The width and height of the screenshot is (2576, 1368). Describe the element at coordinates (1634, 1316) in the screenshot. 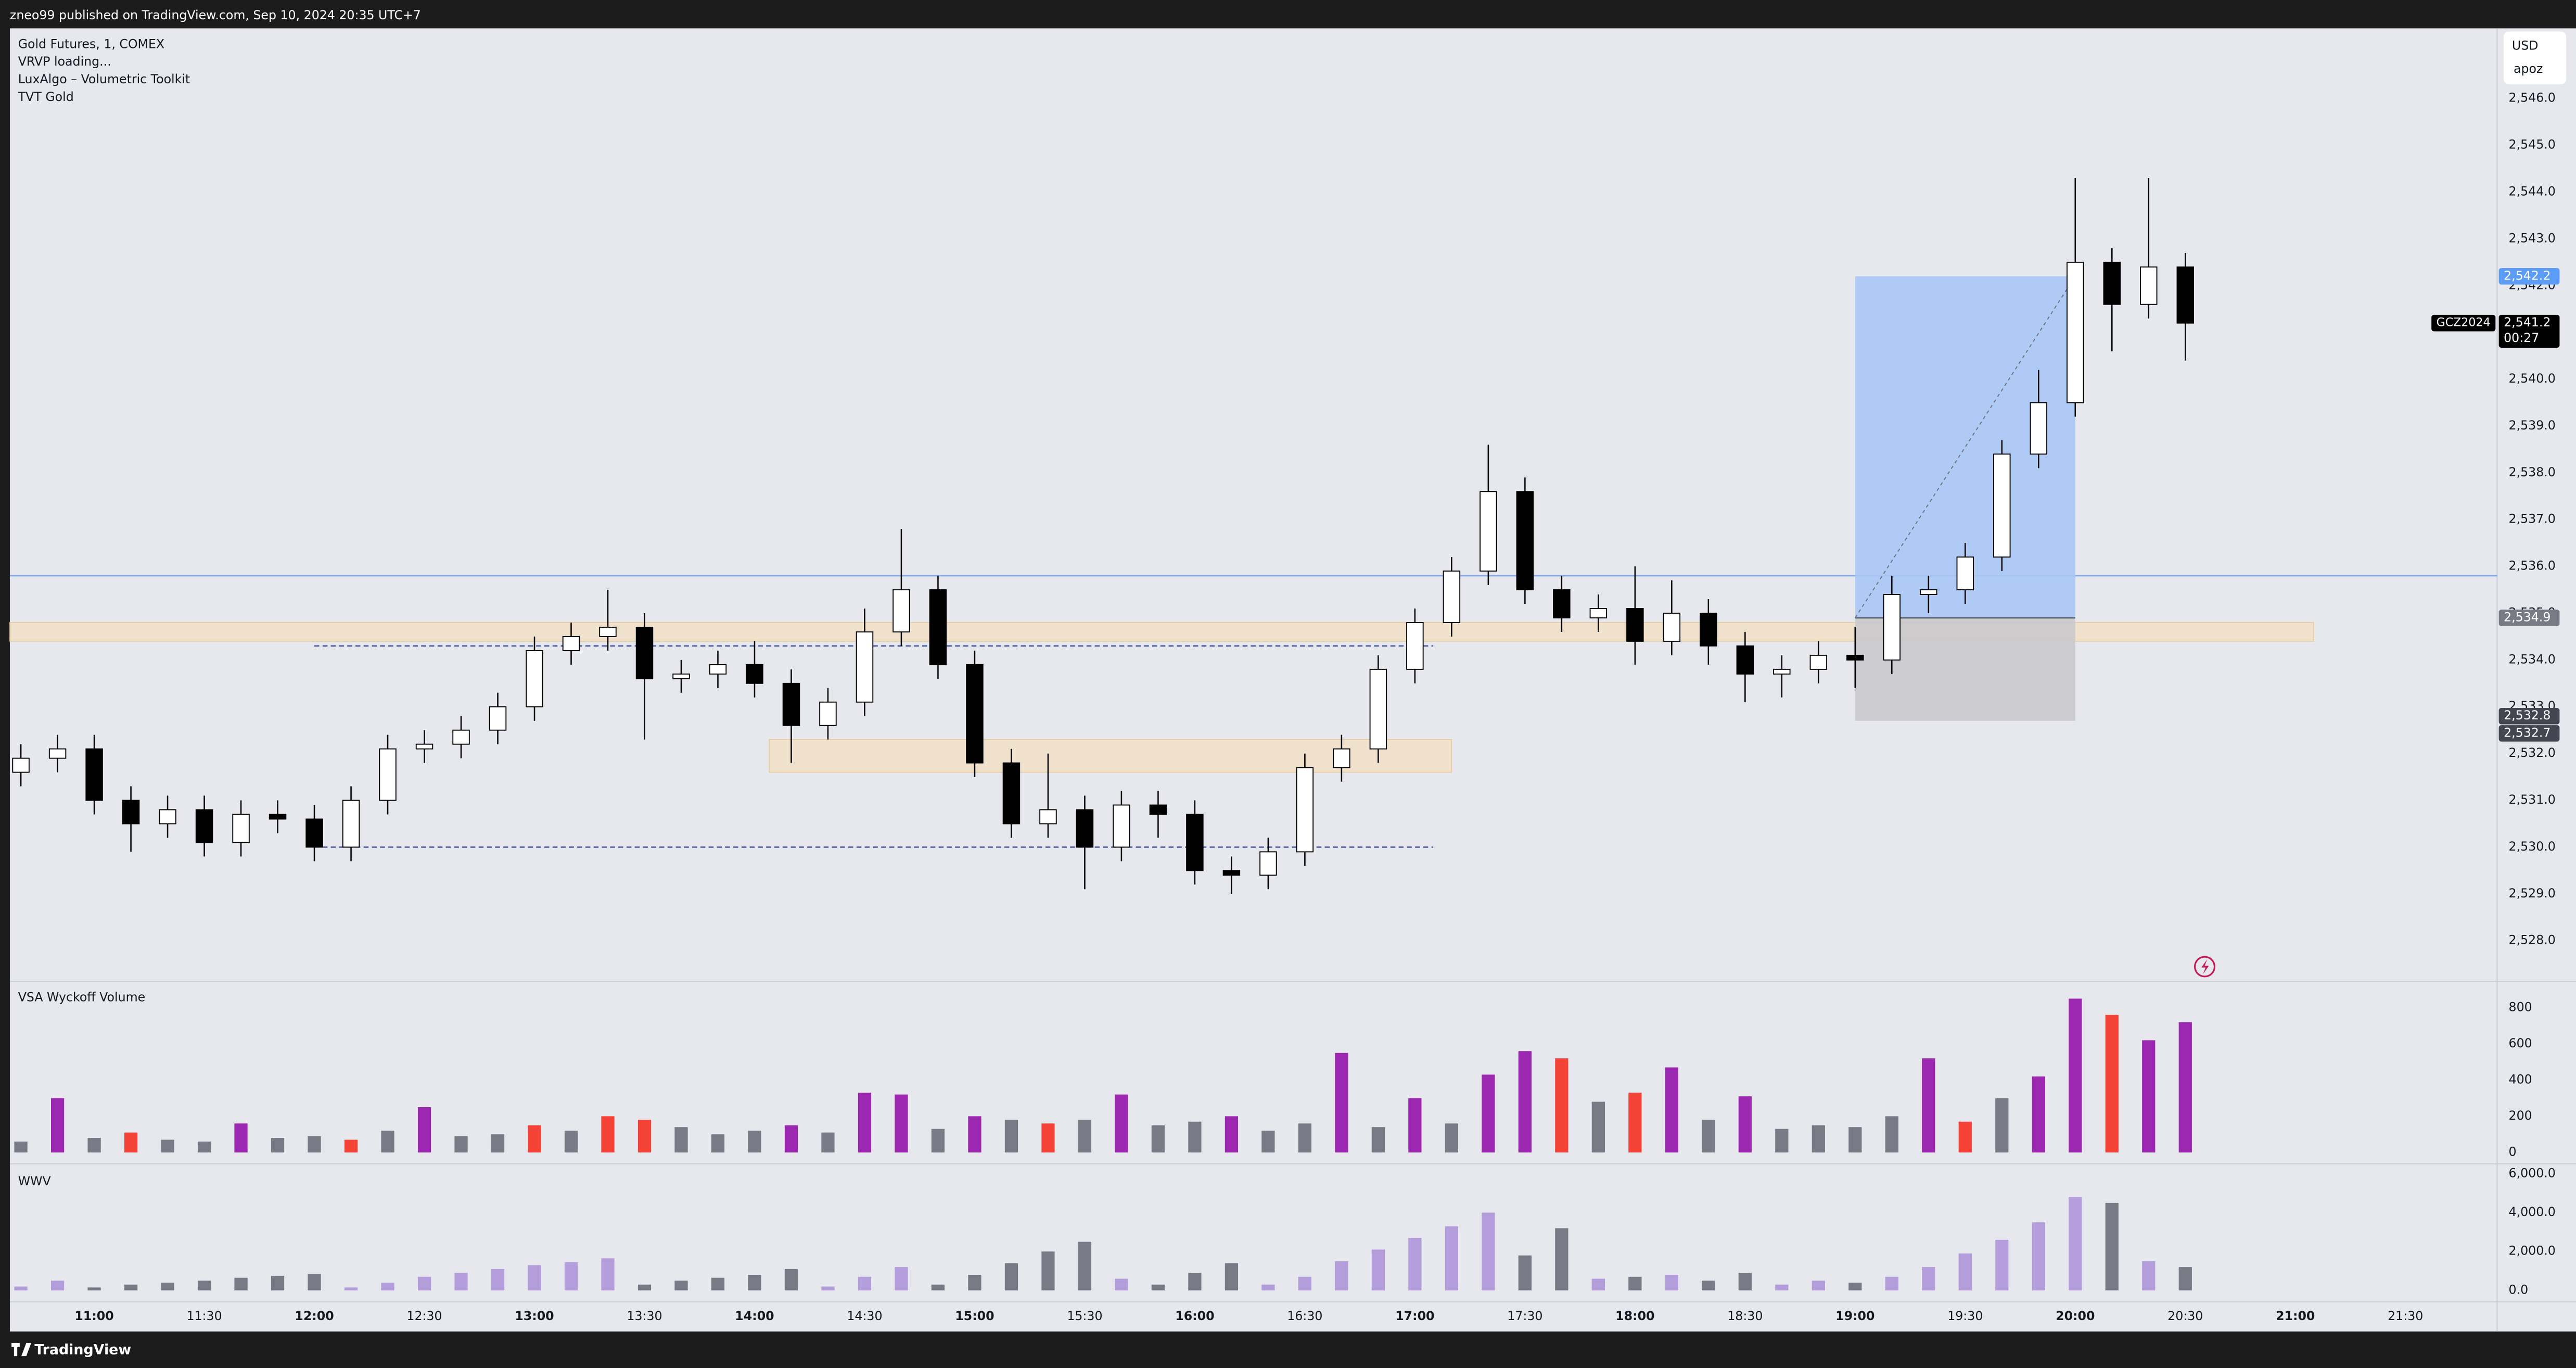

I see `x-tick-label: 18:00` at that location.